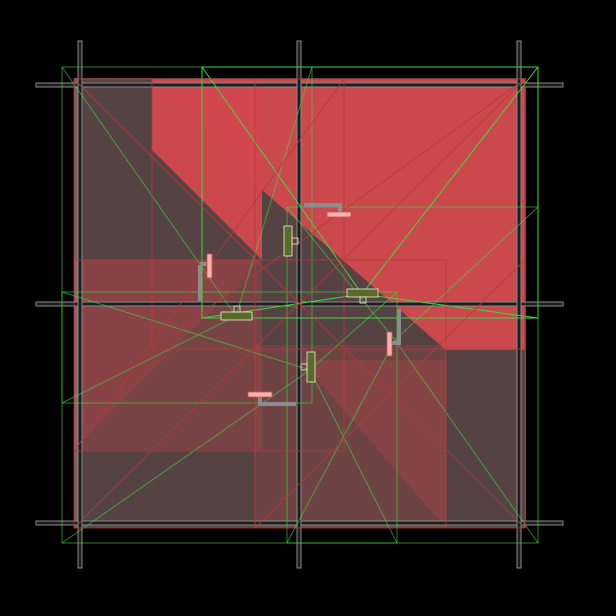  What do you see at coordinates (363, 300) in the screenshot?
I see `marker-center-tab` at bounding box center [363, 300].